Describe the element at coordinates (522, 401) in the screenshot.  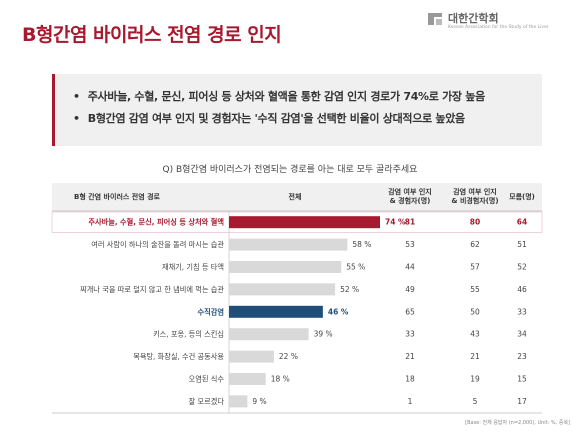
I see `cell-unknown: 17` at that location.